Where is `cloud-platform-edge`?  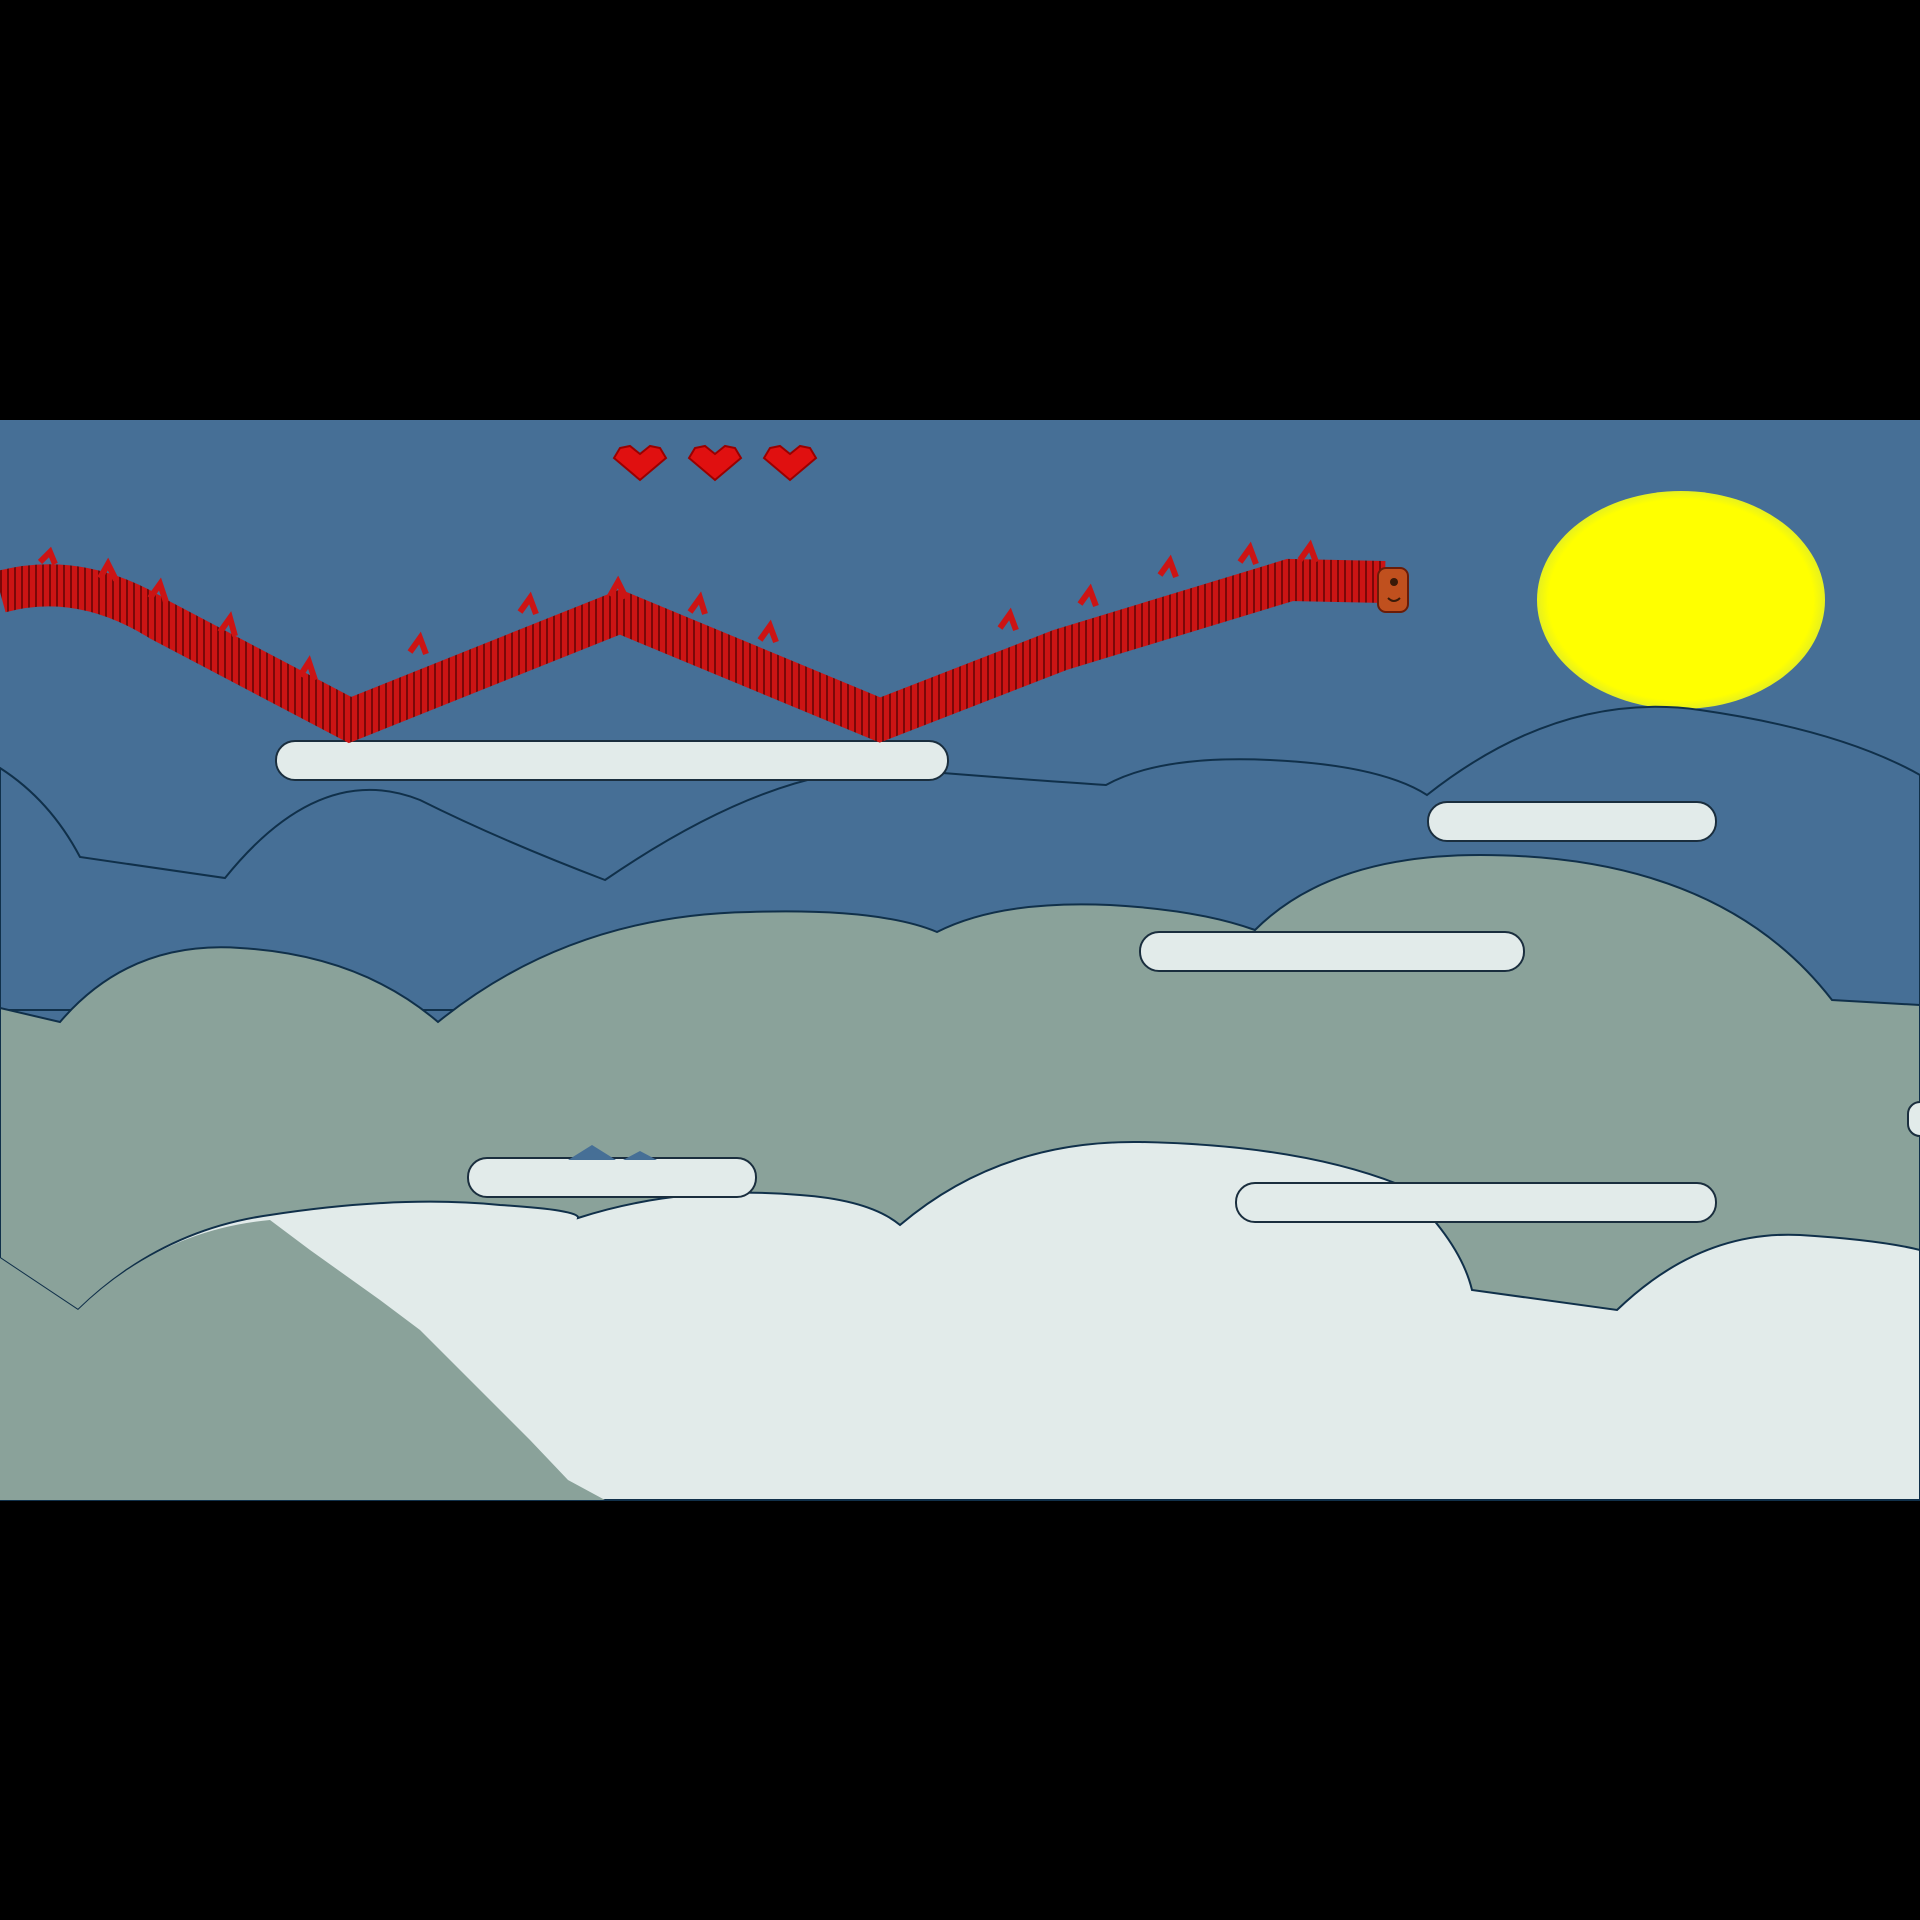 cloud-platform-edge is located at coordinates (1914, 1119).